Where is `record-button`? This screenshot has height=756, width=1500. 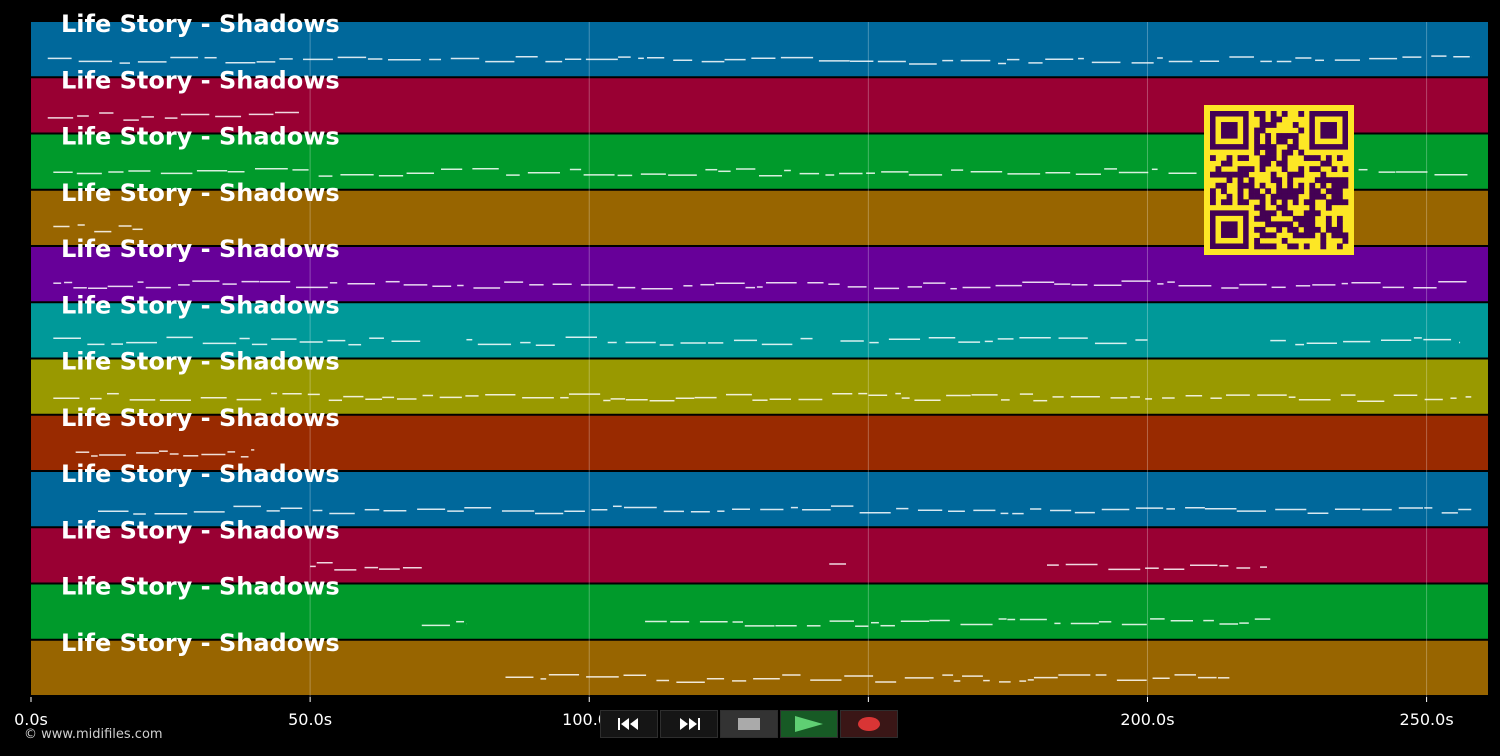
record-button is located at coordinates (869, 724).